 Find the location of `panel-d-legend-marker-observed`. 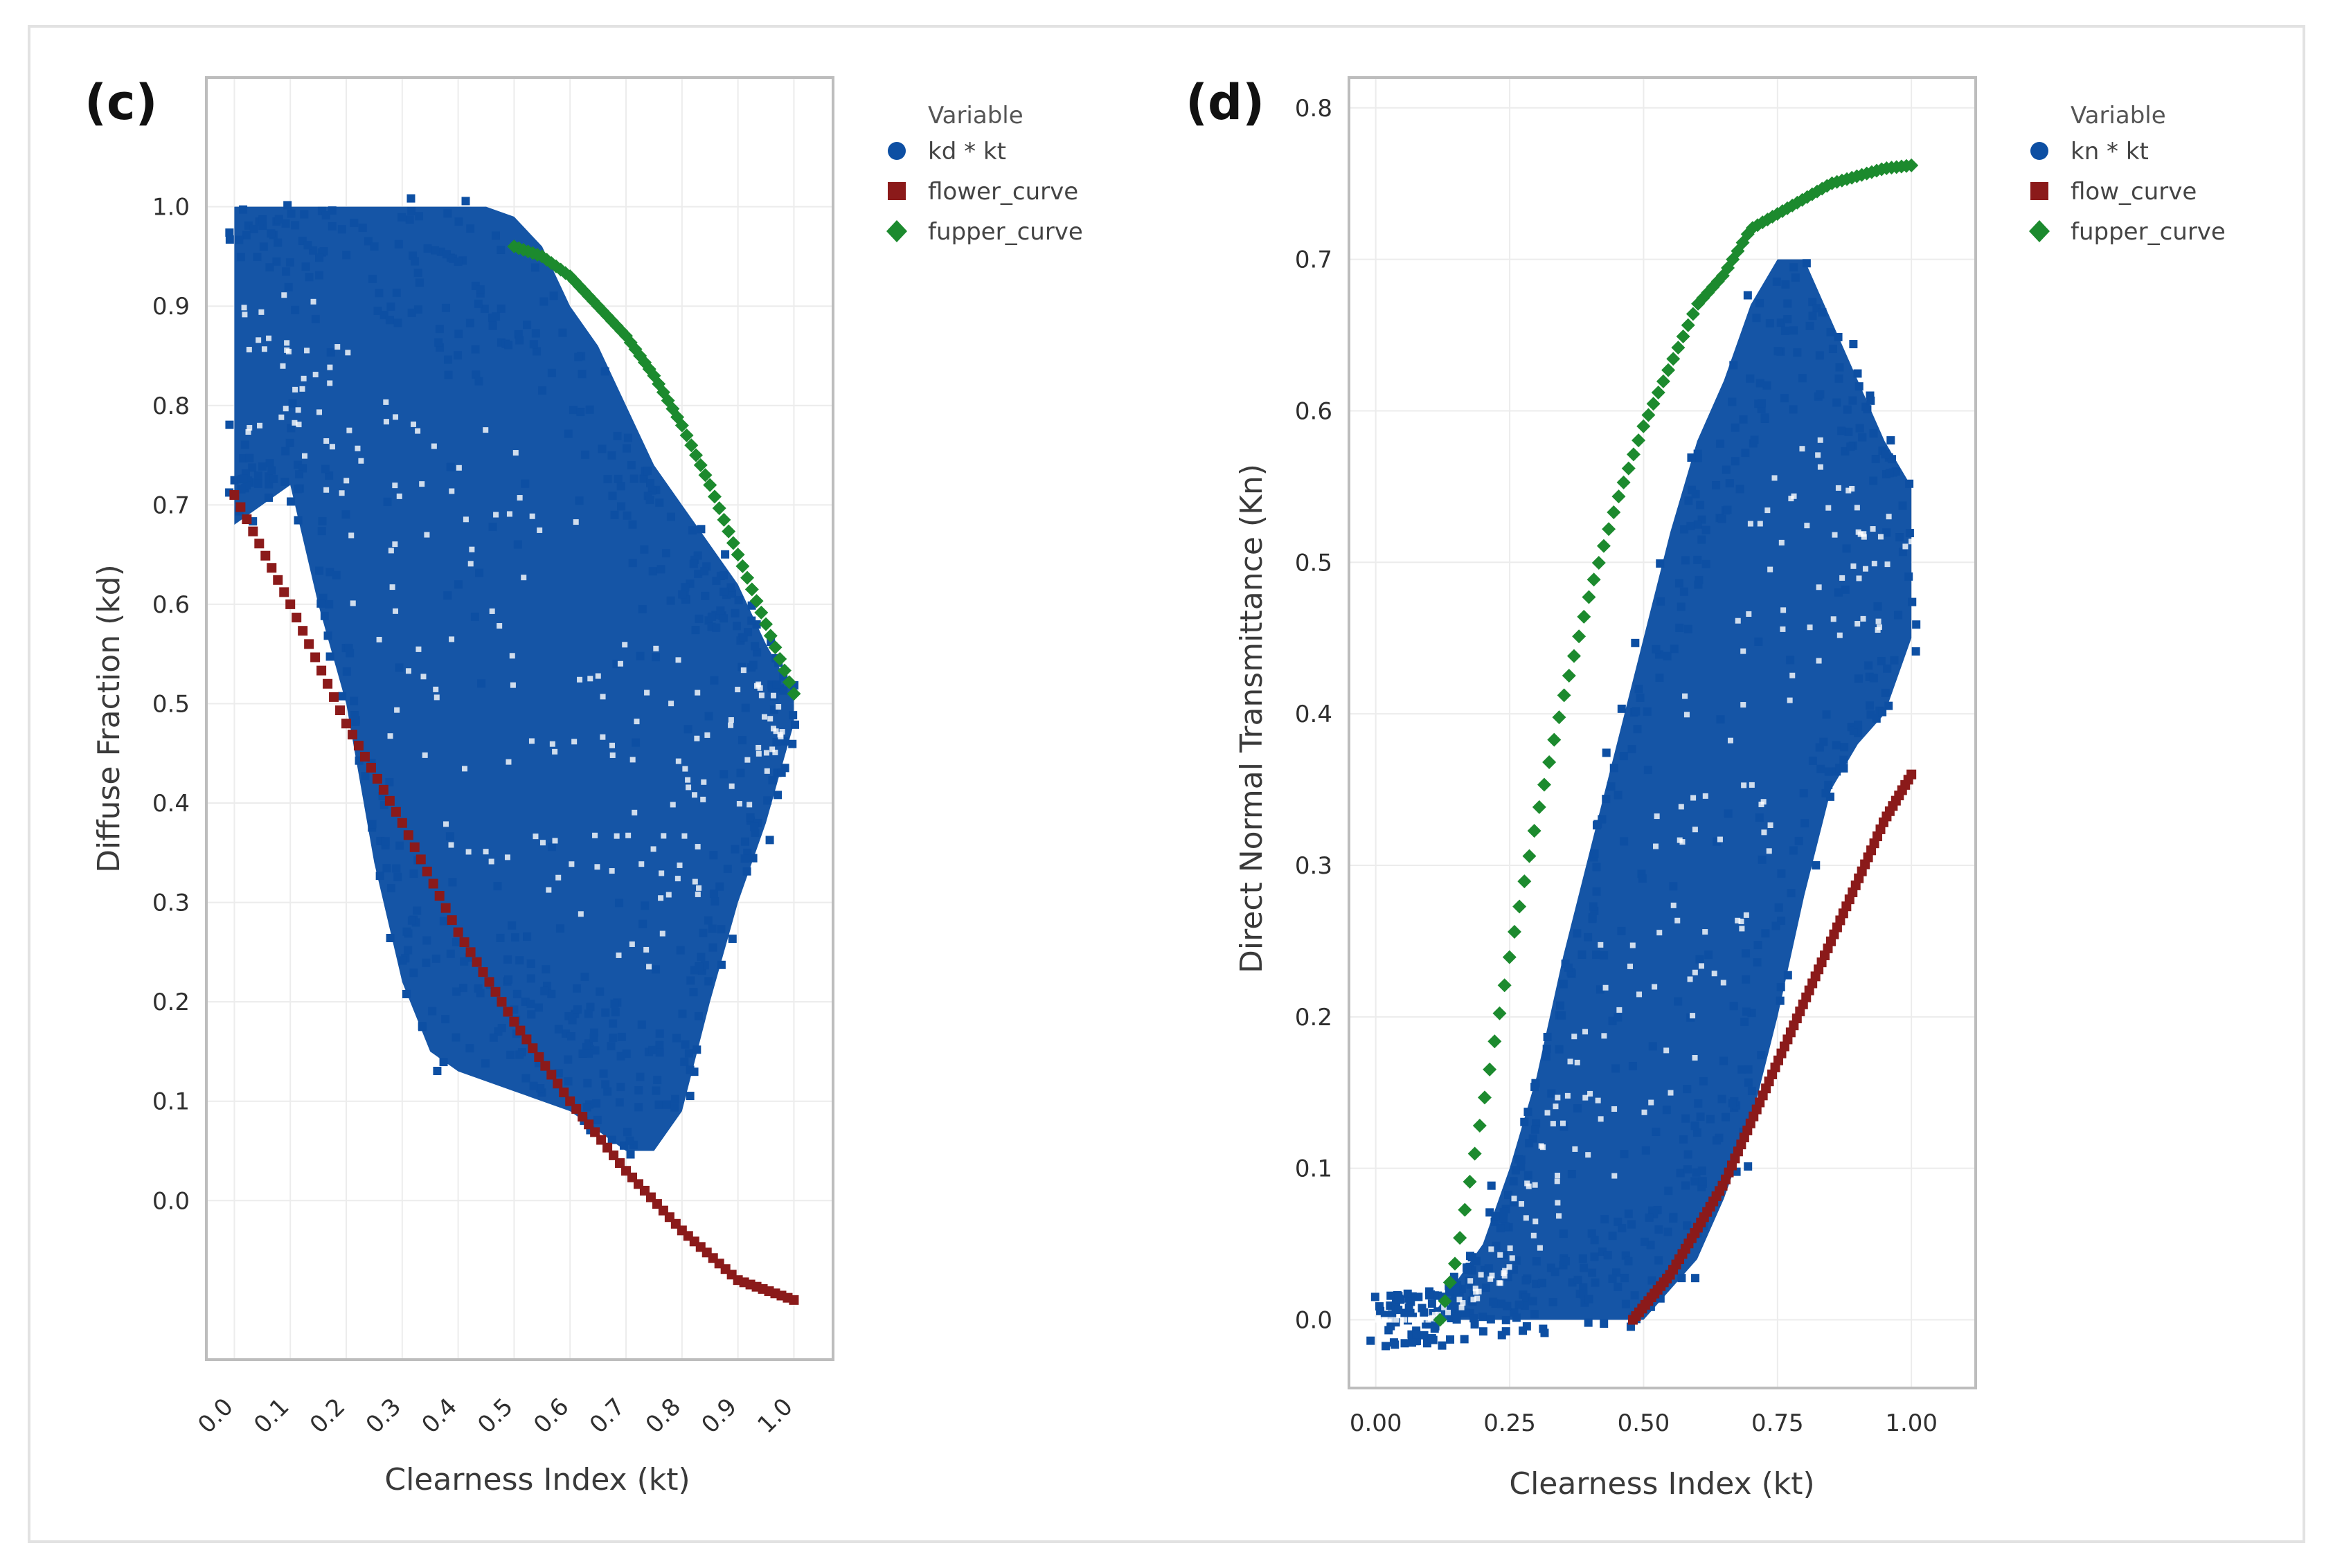

panel-d-legend-marker-observed is located at coordinates (2039, 151).